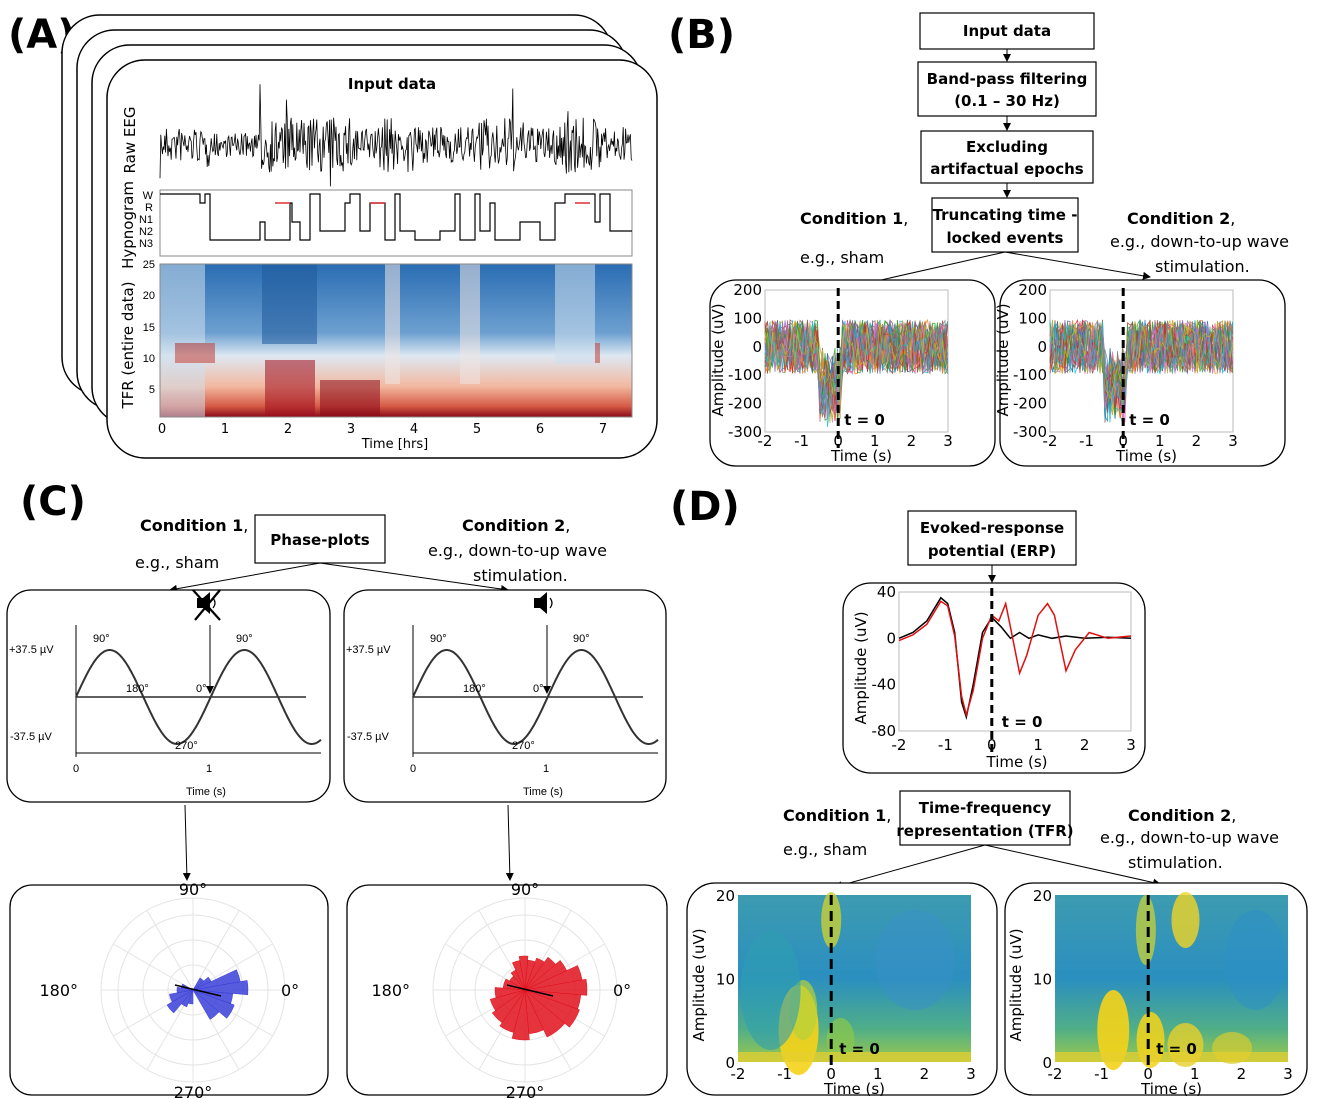  Describe the element at coordinates (1007, 79) in the screenshot. I see `flow-bandpass-text: Band-pass filtering` at that location.